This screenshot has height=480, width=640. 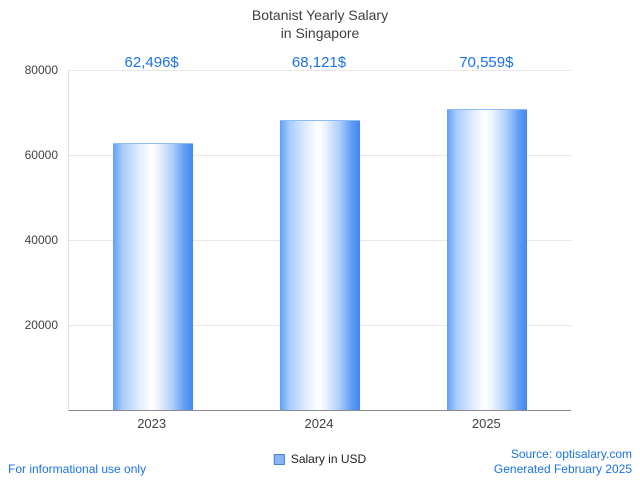 I want to click on y-axis-tick-label: 20000, so click(x=41, y=325).